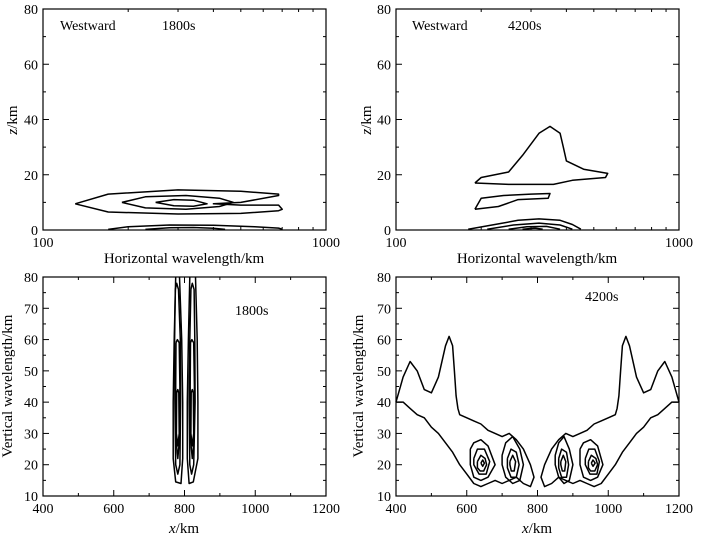 The height and width of the screenshot is (539, 703). Describe the element at coordinates (541, 529) in the screenshot. I see `xlabel-bottom-right-unit: /km` at that location.